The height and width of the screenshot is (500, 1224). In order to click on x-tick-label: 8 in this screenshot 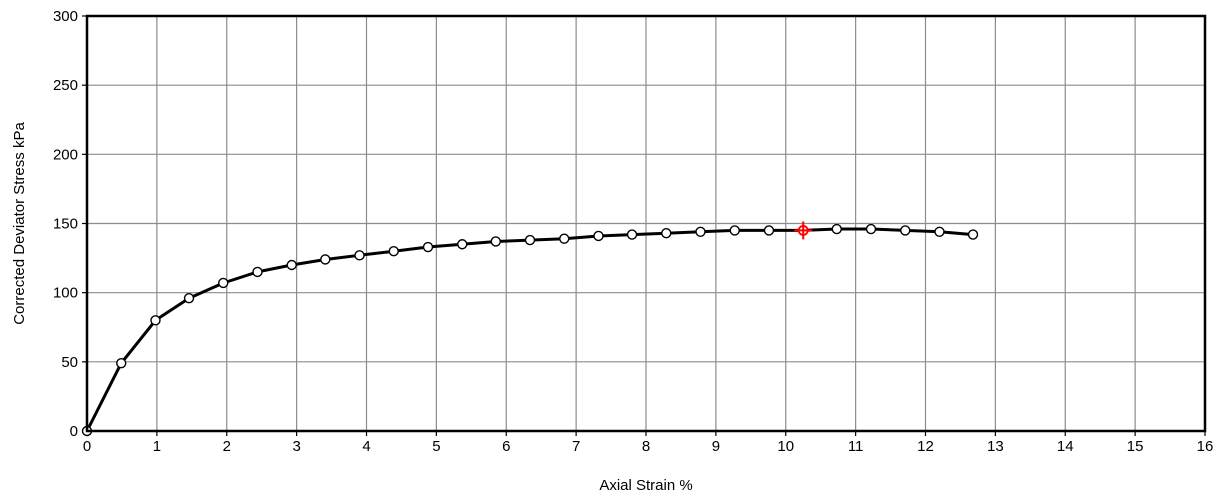, I will do `click(646, 446)`.